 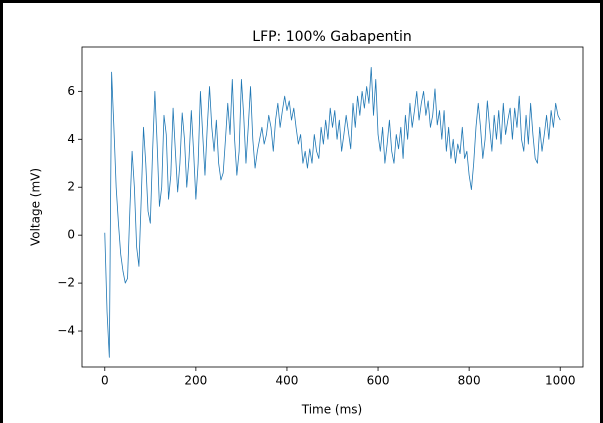 What do you see at coordinates (195, 381) in the screenshot?
I see `x-tick-label: 200` at bounding box center [195, 381].